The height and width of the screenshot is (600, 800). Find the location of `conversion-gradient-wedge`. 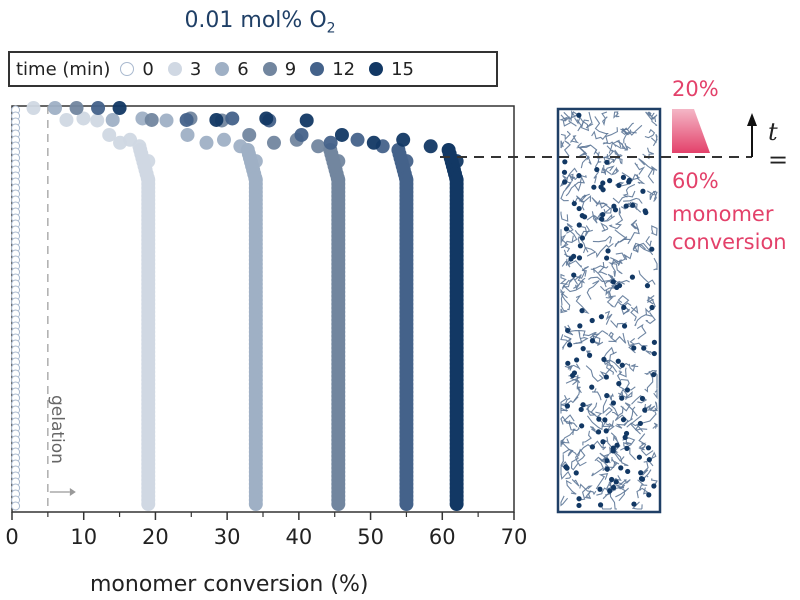

conversion-gradient-wedge is located at coordinates (691, 131).